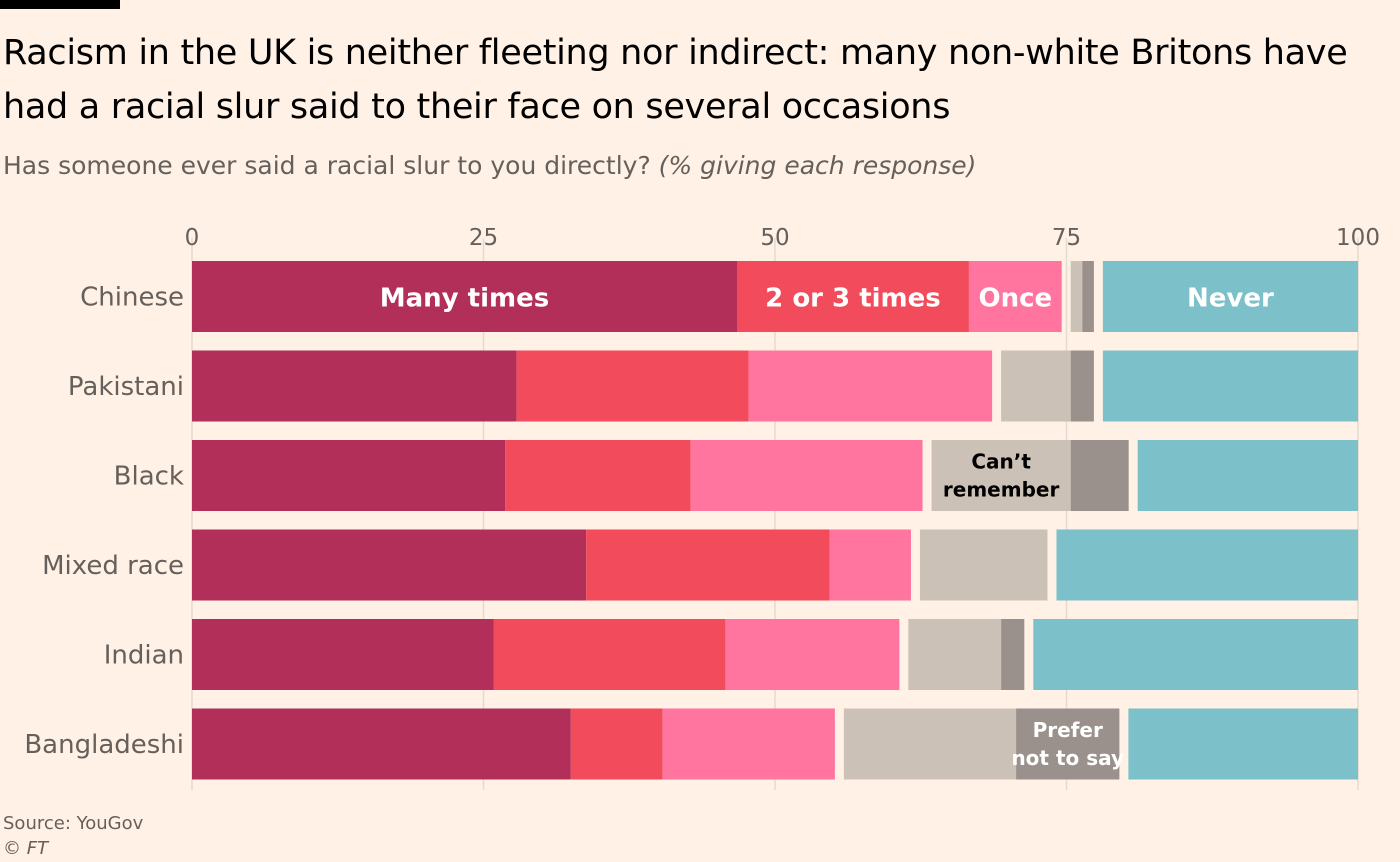 Image resolution: width=1400 pixels, height=862 pixels. I want to click on series-label: Many times, so click(464, 299).